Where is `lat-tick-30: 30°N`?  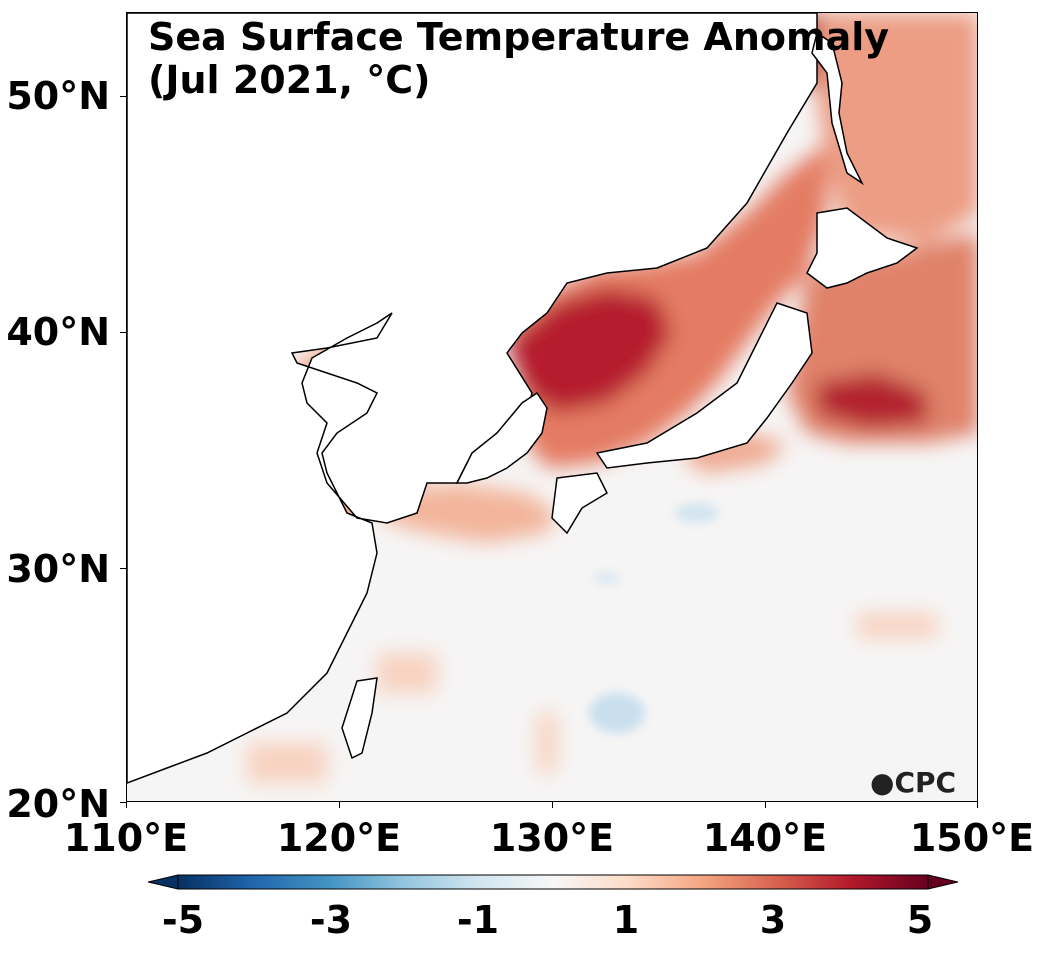
lat-tick-30: 30°N is located at coordinates (58, 569).